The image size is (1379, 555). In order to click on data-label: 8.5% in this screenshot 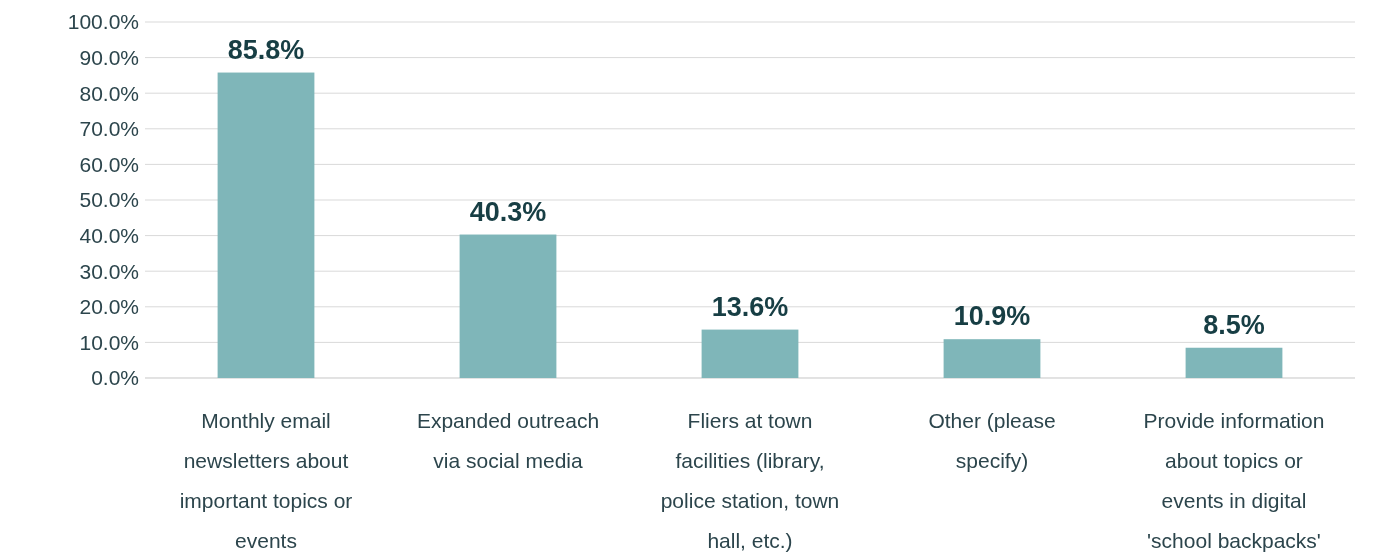, I will do `click(1234, 324)`.